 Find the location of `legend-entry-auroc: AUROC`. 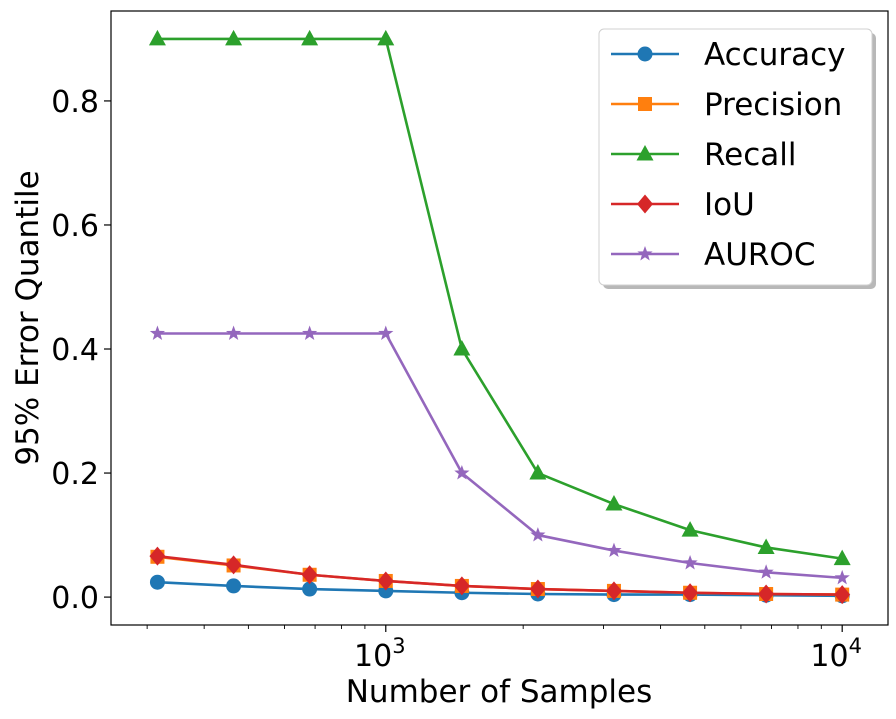

legend-entry-auroc: AUROC is located at coordinates (713, 255).